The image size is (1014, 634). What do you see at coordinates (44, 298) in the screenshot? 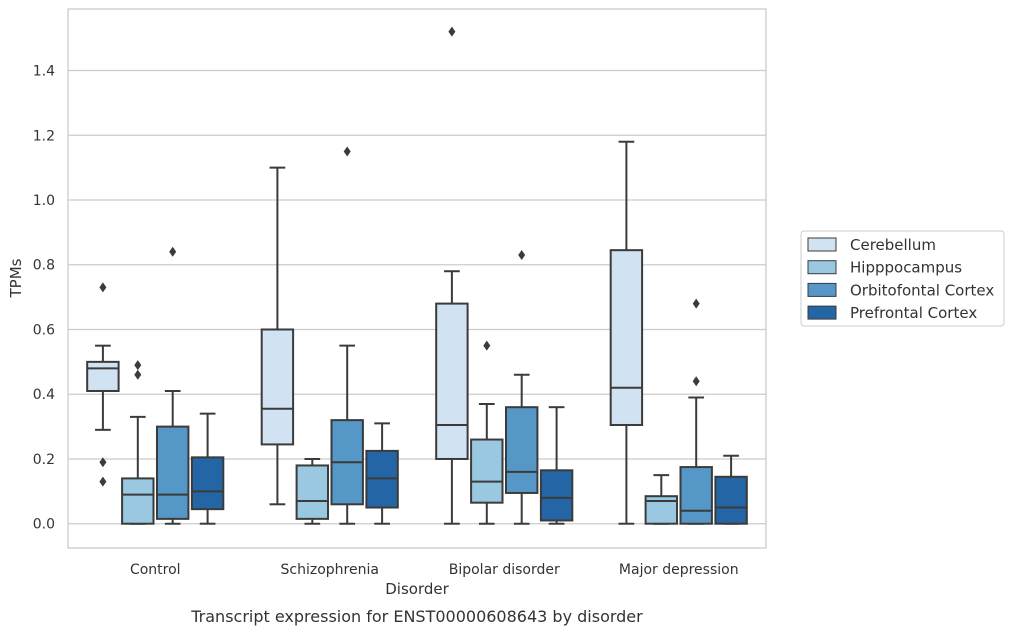
I see `y-tick-labels: 0.0 0.2 0.4 0.6 0.8 1.0 1.2 1.4` at bounding box center [44, 298].